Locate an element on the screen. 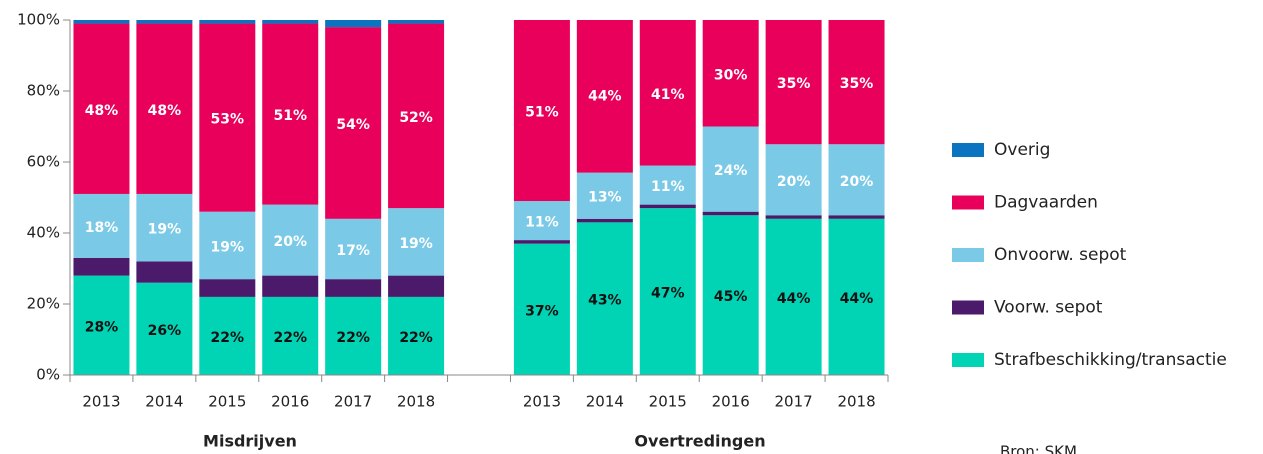  x-tick-label: 2016 is located at coordinates (290, 402).